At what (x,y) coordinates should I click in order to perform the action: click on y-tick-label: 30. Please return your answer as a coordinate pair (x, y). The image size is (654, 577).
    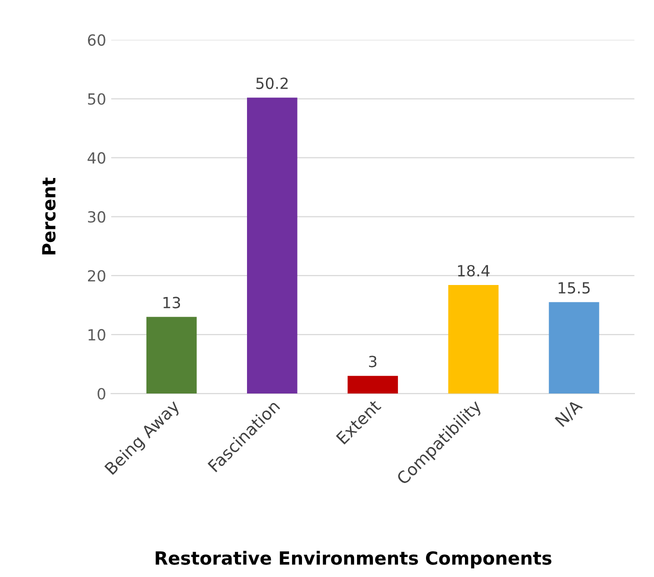
    Looking at the image, I should click on (97, 217).